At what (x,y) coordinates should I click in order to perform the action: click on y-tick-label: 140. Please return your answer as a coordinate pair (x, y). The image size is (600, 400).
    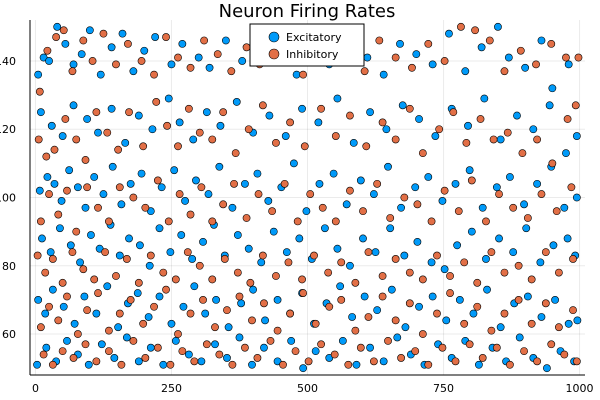
    Looking at the image, I should click on (8, 61).